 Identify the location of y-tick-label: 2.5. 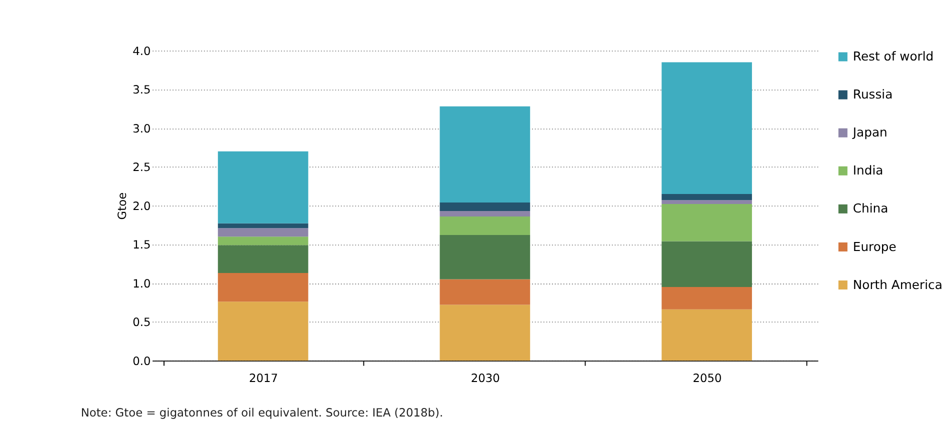
(141, 167).